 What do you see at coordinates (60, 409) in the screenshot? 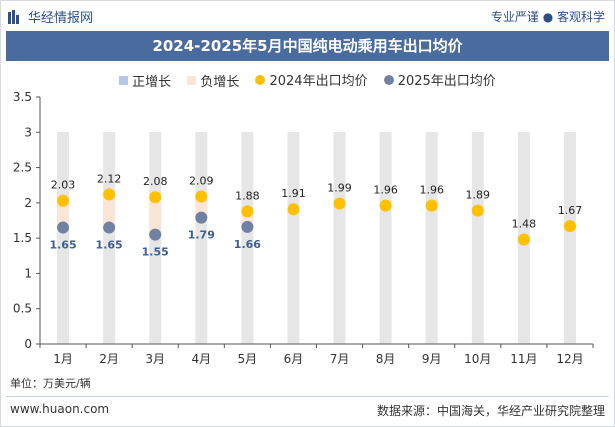
I see `site-link: www.huaon.com` at bounding box center [60, 409].